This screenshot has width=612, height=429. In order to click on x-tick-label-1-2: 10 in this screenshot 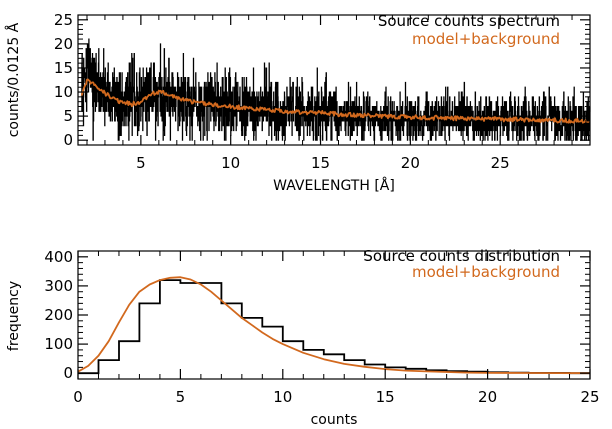, I will do `click(282, 397)`.